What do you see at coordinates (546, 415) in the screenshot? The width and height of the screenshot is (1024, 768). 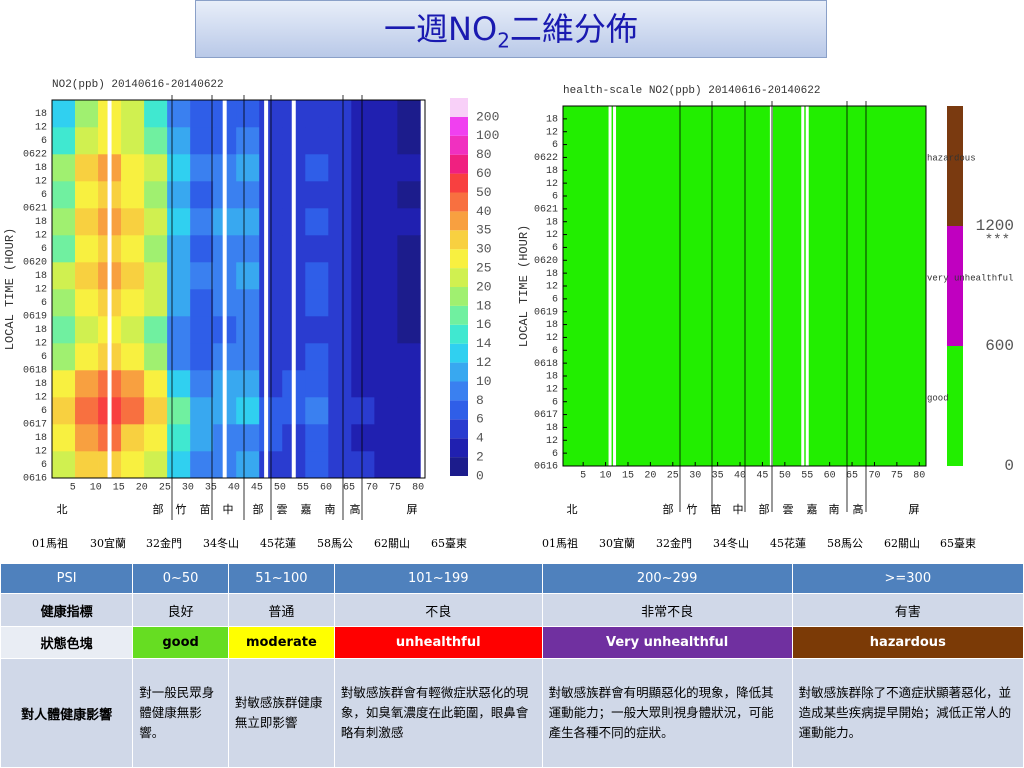 I see `y-tick-label: 0617` at bounding box center [546, 415].